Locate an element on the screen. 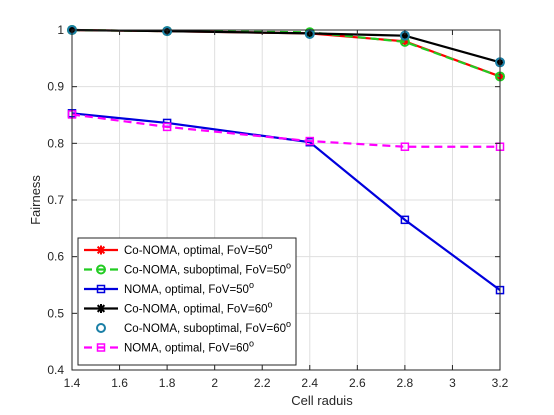  y-tick-label: 0.5 is located at coordinates (55, 313).